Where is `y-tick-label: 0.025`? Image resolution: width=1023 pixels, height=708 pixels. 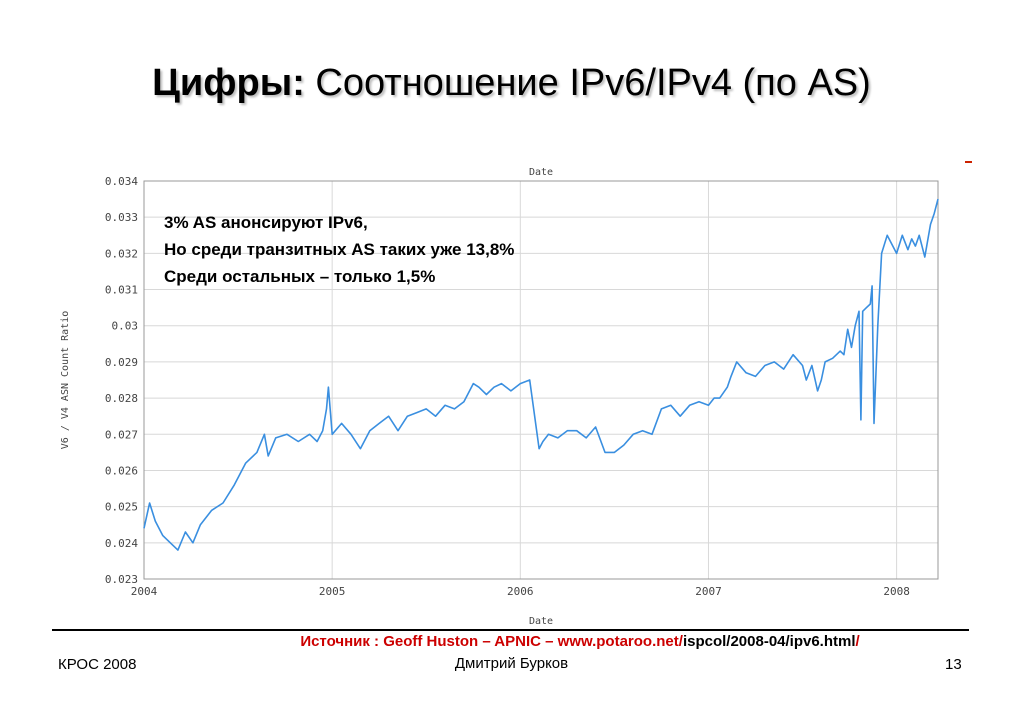 y-tick-label: 0.025 is located at coordinates (121, 507).